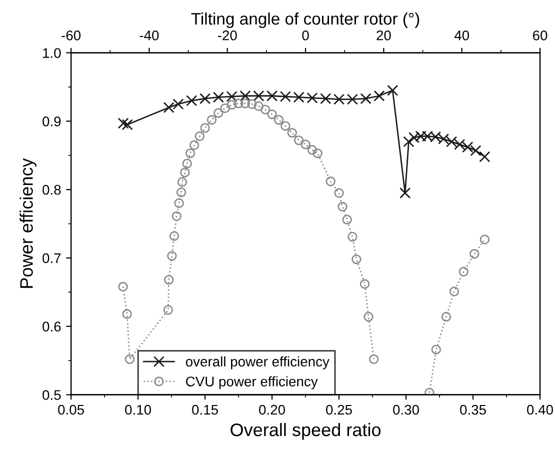 Image resolution: width=555 pixels, height=459 pixels. What do you see at coordinates (339, 409) in the screenshot?
I see `x-tick-label: 0.25` at bounding box center [339, 409].